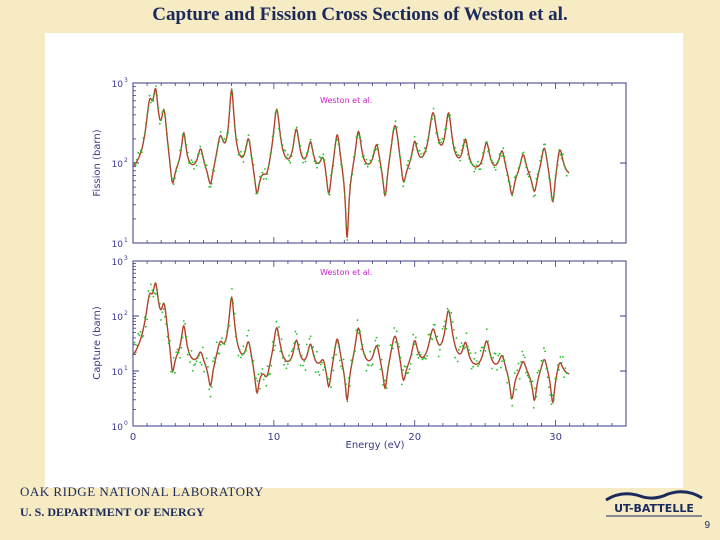 The image size is (720, 540). I want to click on fission-ytick-exponent: 3, so click(126, 80).